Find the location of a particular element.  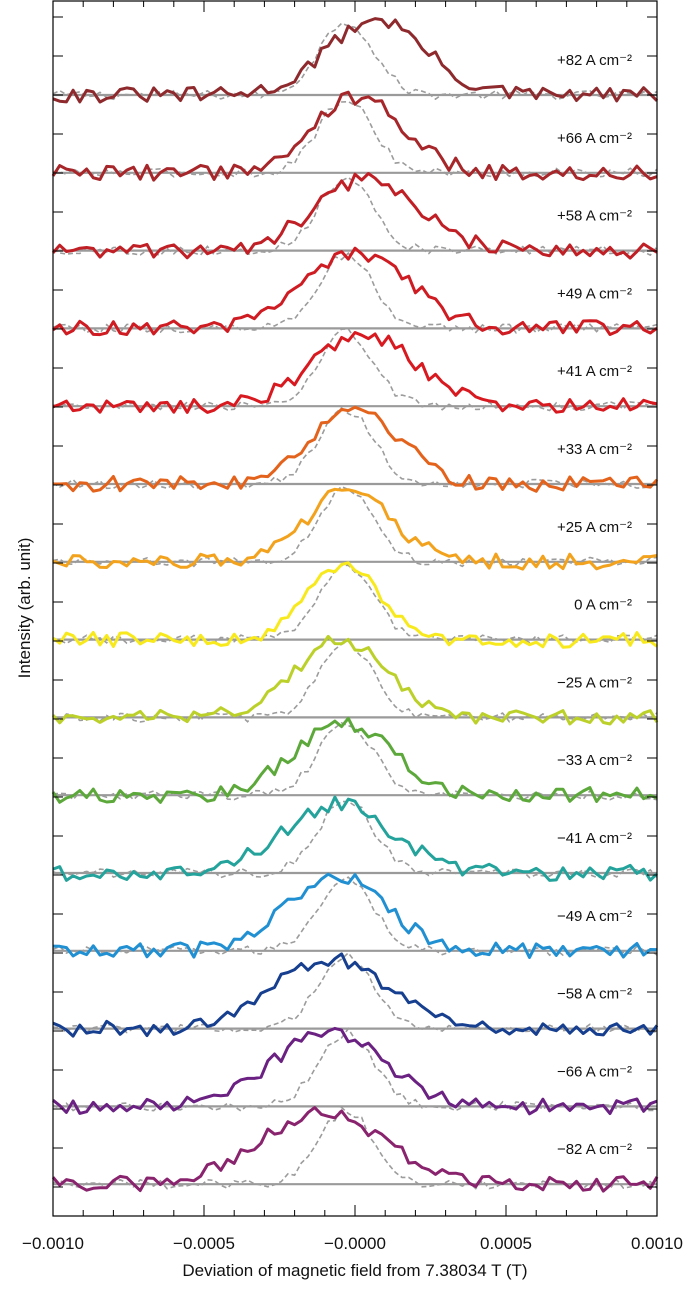

x-tick-label: −0.0000 is located at coordinates (355, 1243).